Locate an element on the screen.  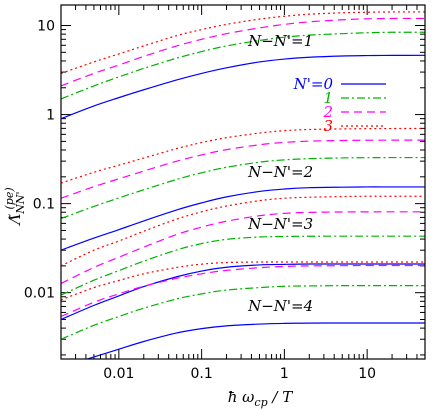
x-tick-label: 0.1 is located at coordinates (201, 374).